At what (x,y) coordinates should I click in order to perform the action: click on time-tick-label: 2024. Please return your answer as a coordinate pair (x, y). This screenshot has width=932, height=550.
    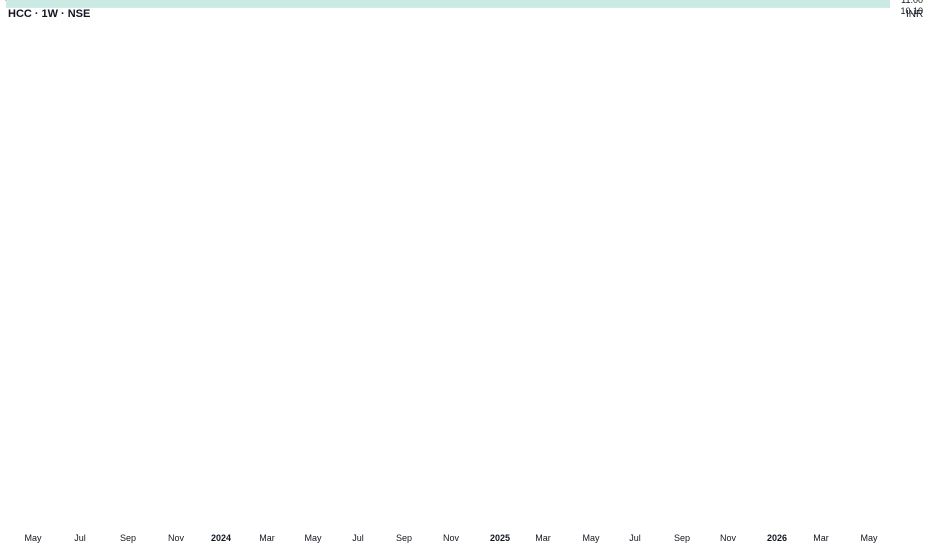
    Looking at the image, I should click on (221, 538).